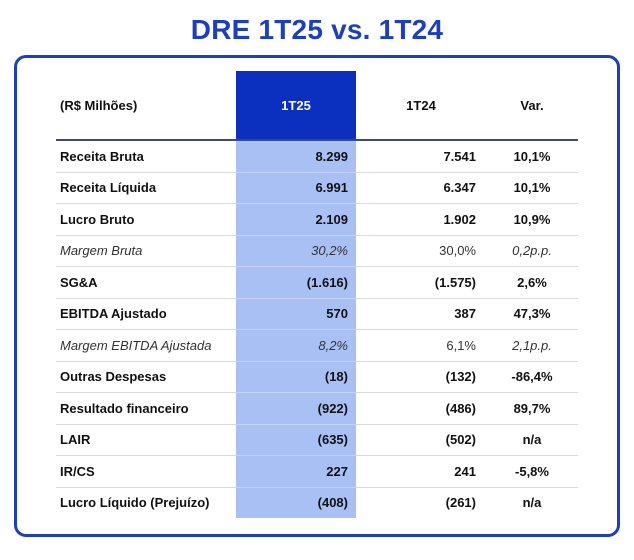 Image resolution: width=634 pixels, height=560 pixels. I want to click on value-1t25: 6.991, so click(296, 188).